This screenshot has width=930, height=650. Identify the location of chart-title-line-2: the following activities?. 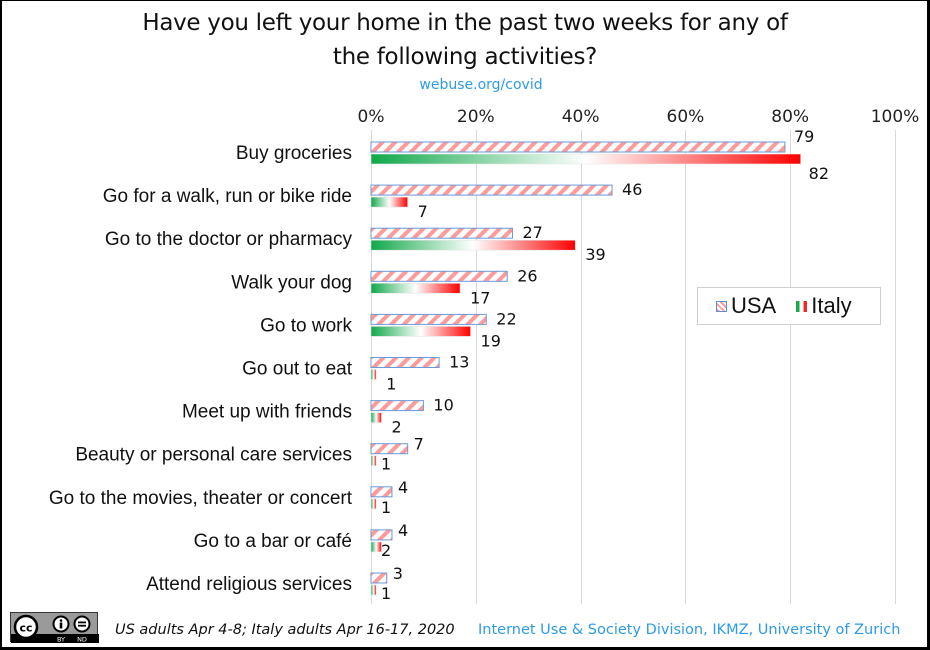
(465, 57).